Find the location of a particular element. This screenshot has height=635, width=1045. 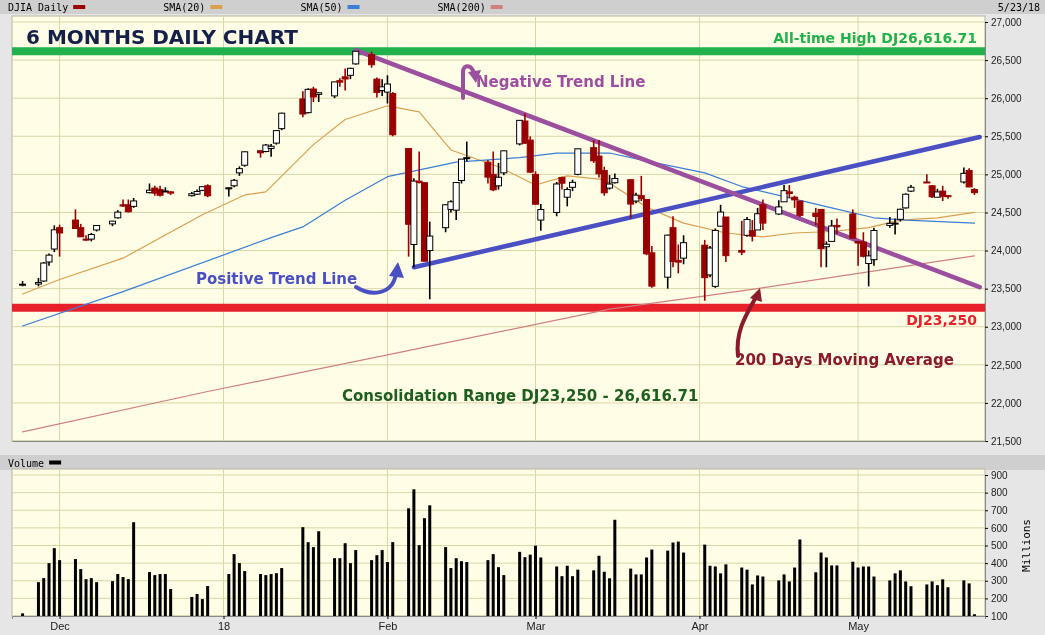

y-tick-label: 26,000 is located at coordinates (1007, 98).